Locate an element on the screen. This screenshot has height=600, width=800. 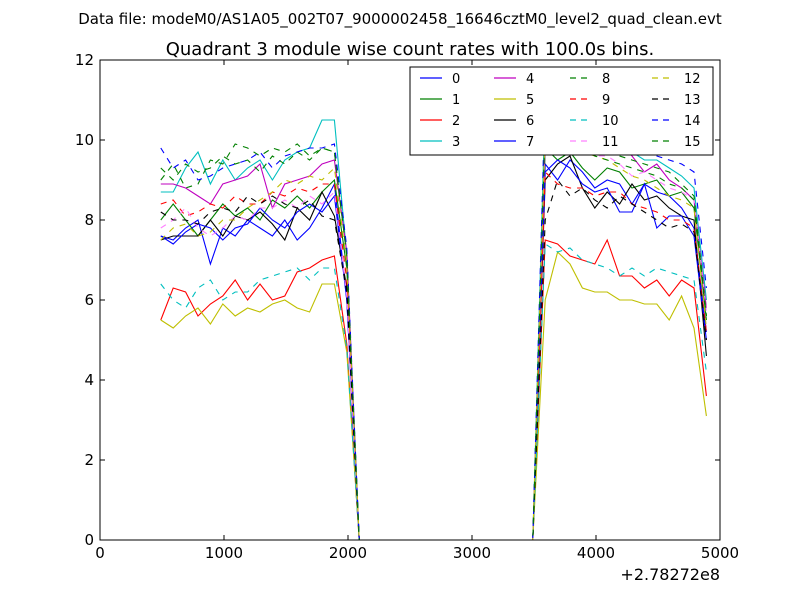
x-offset-label: +2.78272e8 is located at coordinates (670, 574).